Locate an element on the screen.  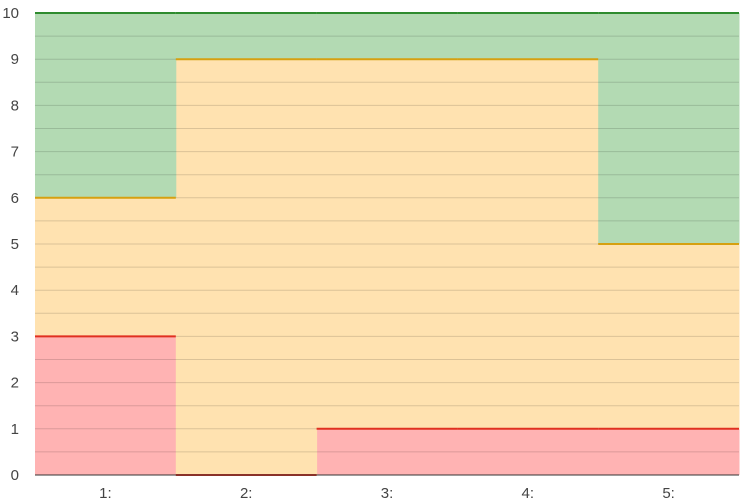
x-tick-label: 3: is located at coordinates (387, 493).